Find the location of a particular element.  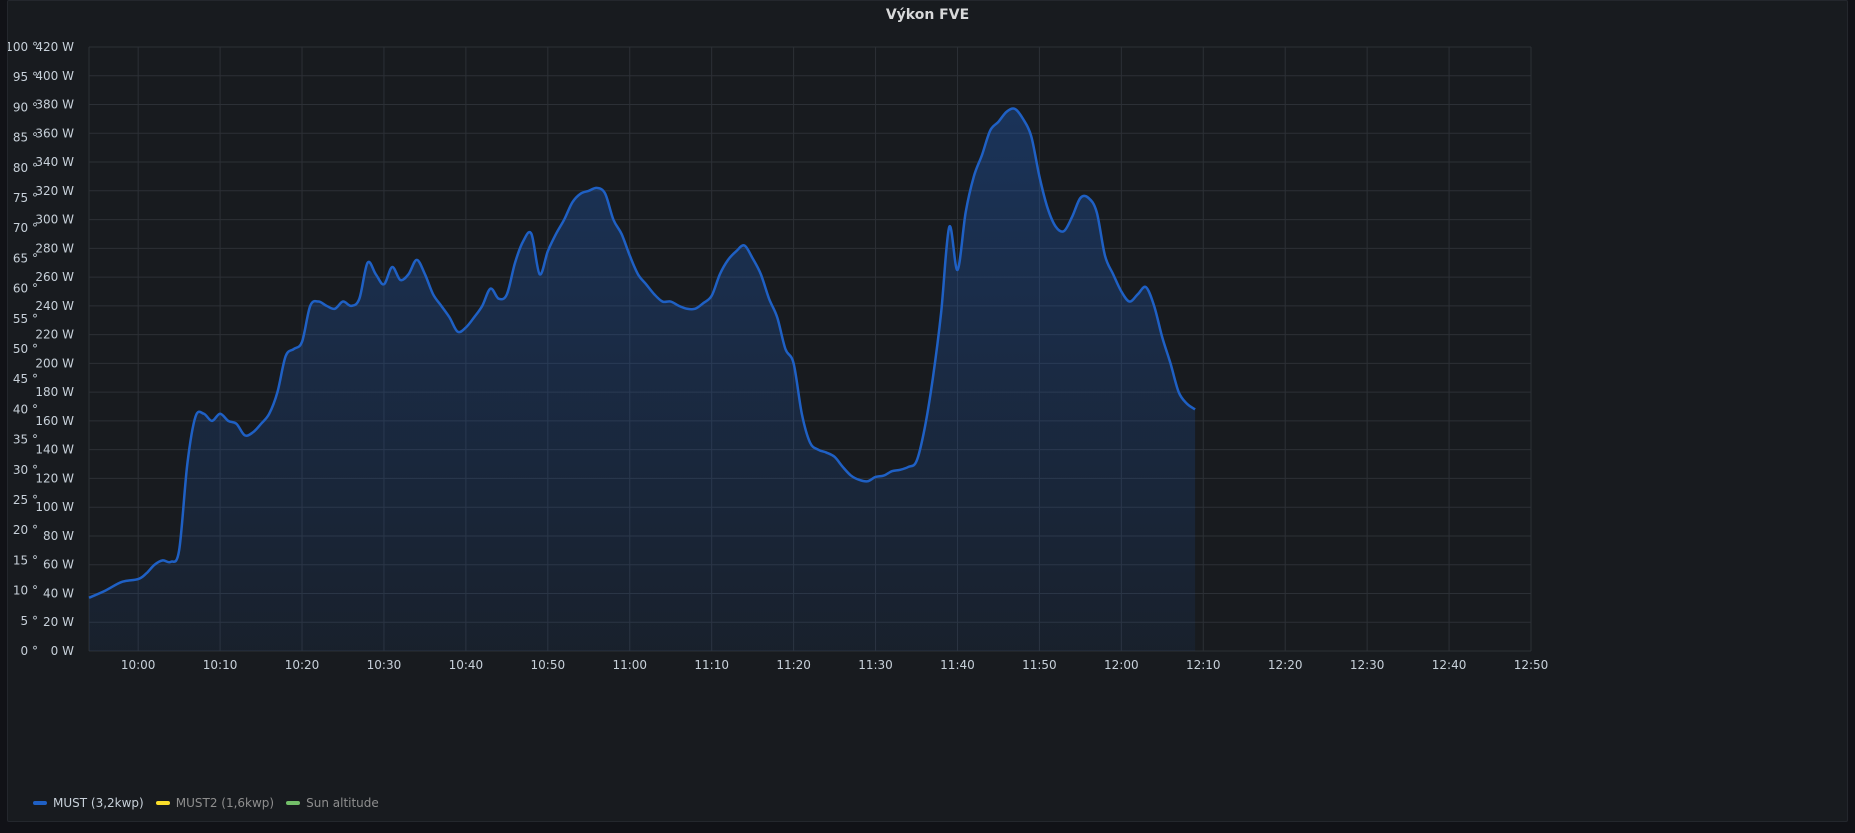

y-tick-label: 0 W is located at coordinates (62, 651).